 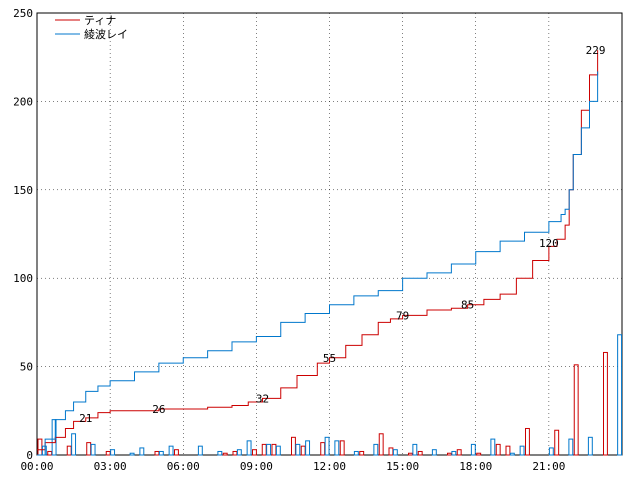 I want to click on x-tick-label: 06:00, so click(x=183, y=466).